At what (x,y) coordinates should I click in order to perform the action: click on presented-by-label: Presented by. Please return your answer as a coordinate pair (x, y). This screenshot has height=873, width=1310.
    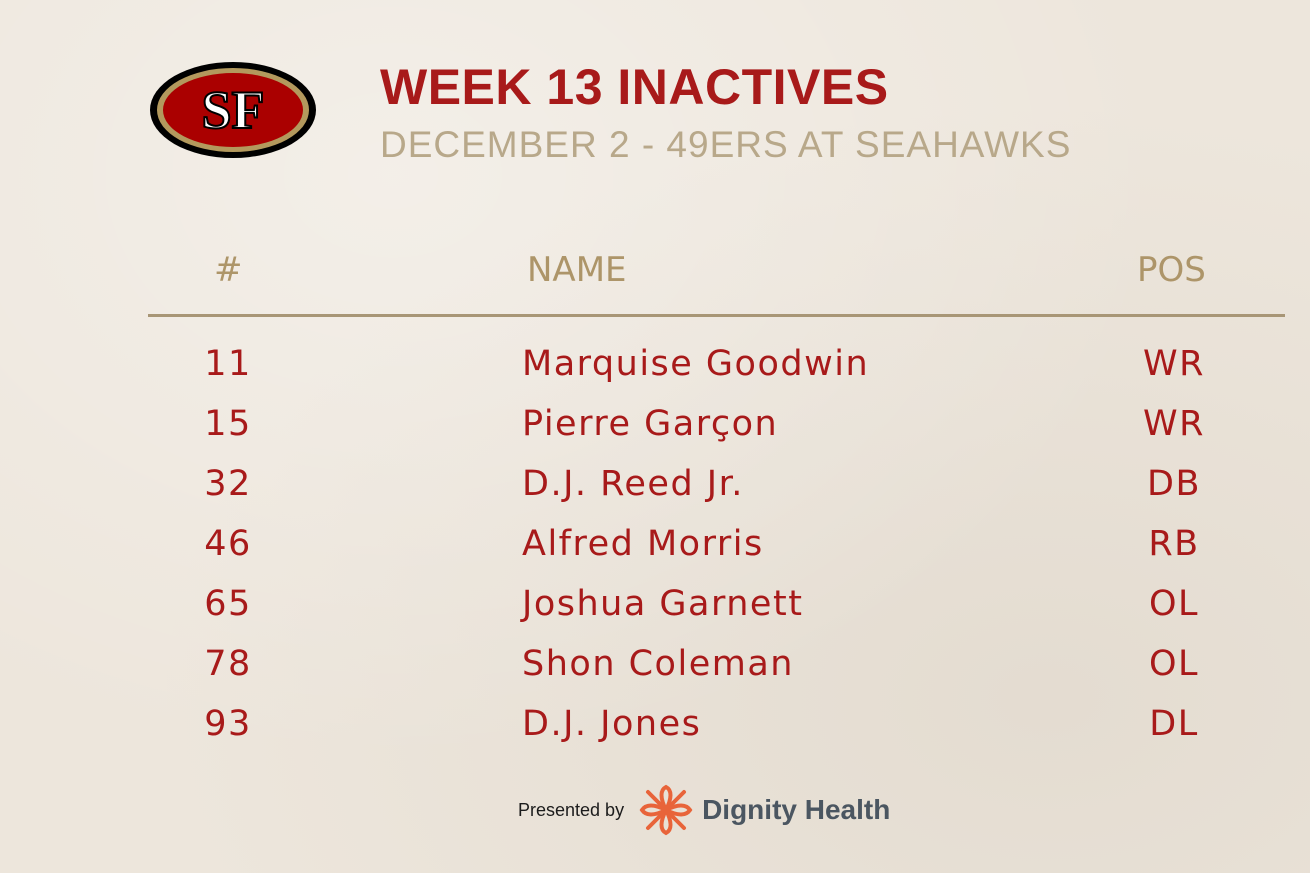
    Looking at the image, I should click on (571, 809).